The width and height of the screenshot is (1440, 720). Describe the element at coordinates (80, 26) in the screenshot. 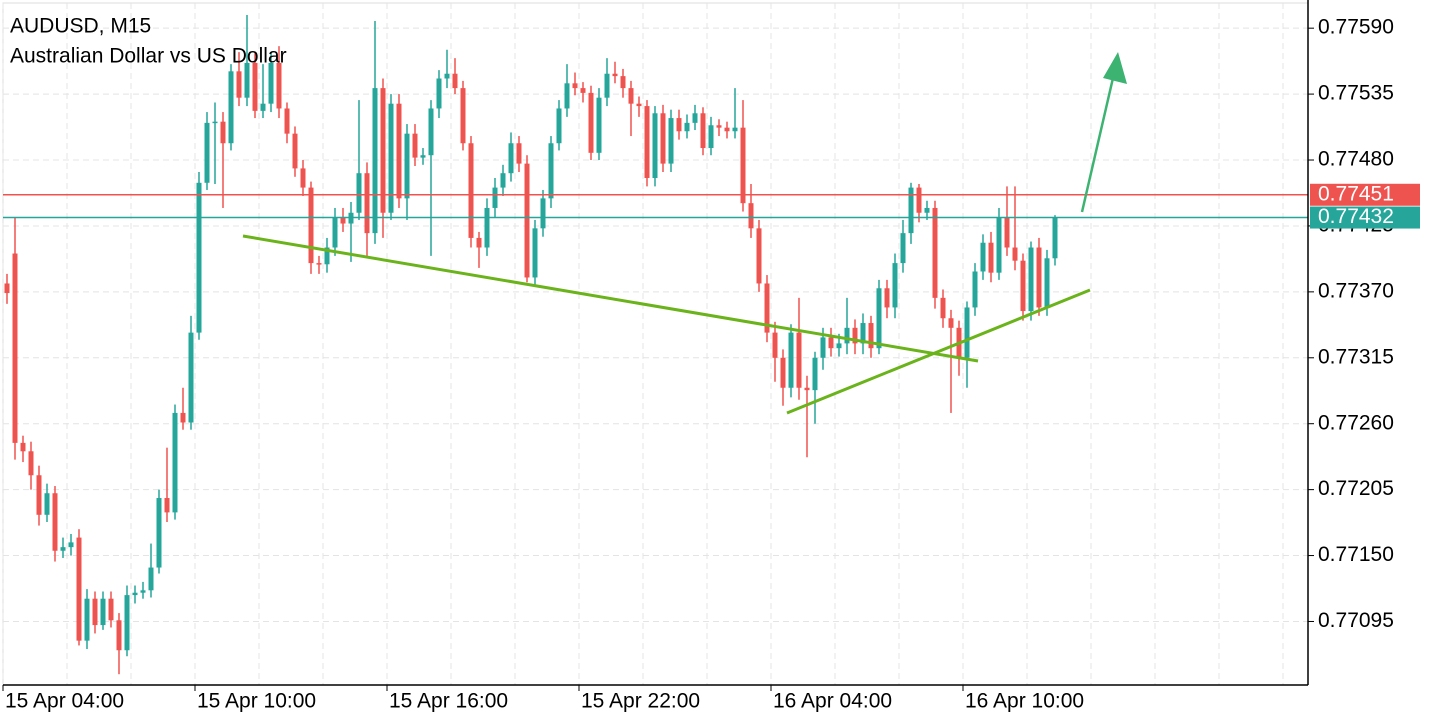

I see `chart-title: AUDUSD, M15` at that location.